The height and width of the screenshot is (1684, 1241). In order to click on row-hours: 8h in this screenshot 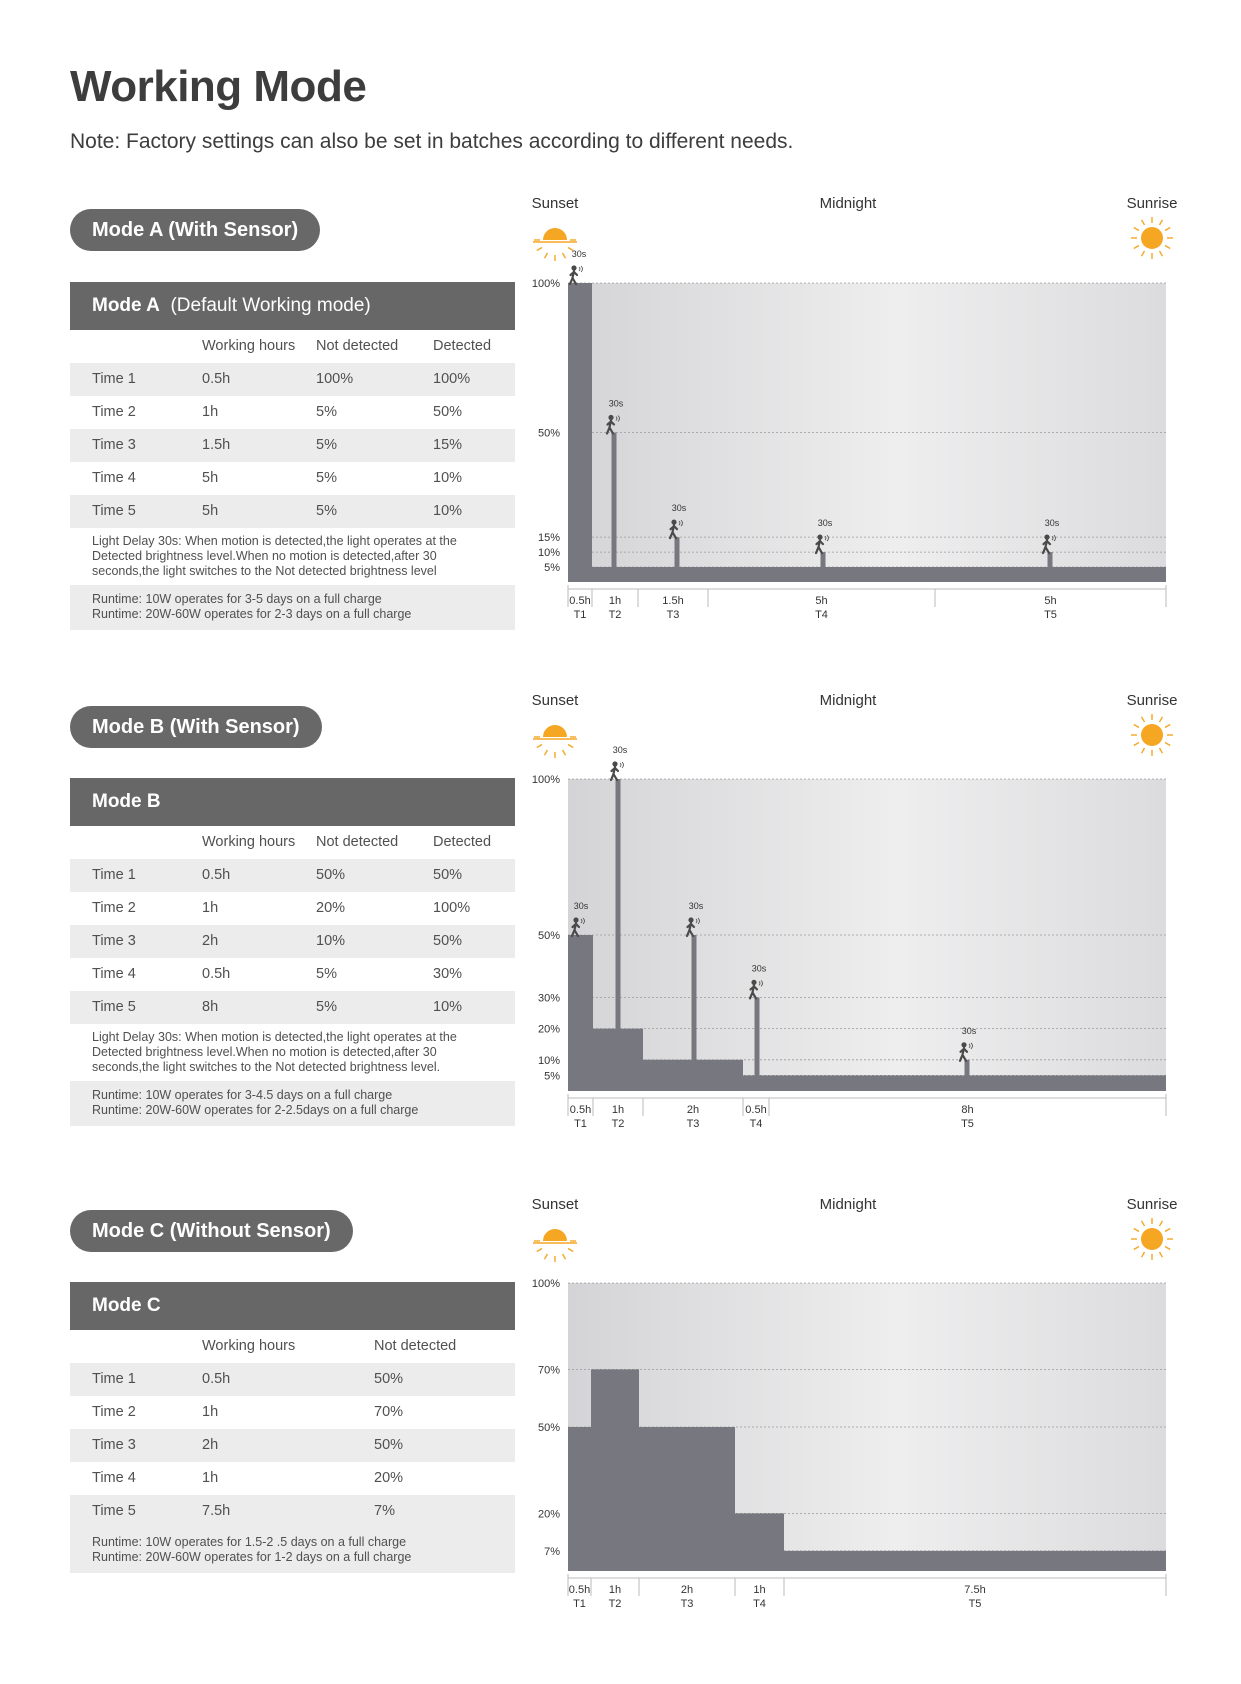, I will do `click(210, 1007)`.